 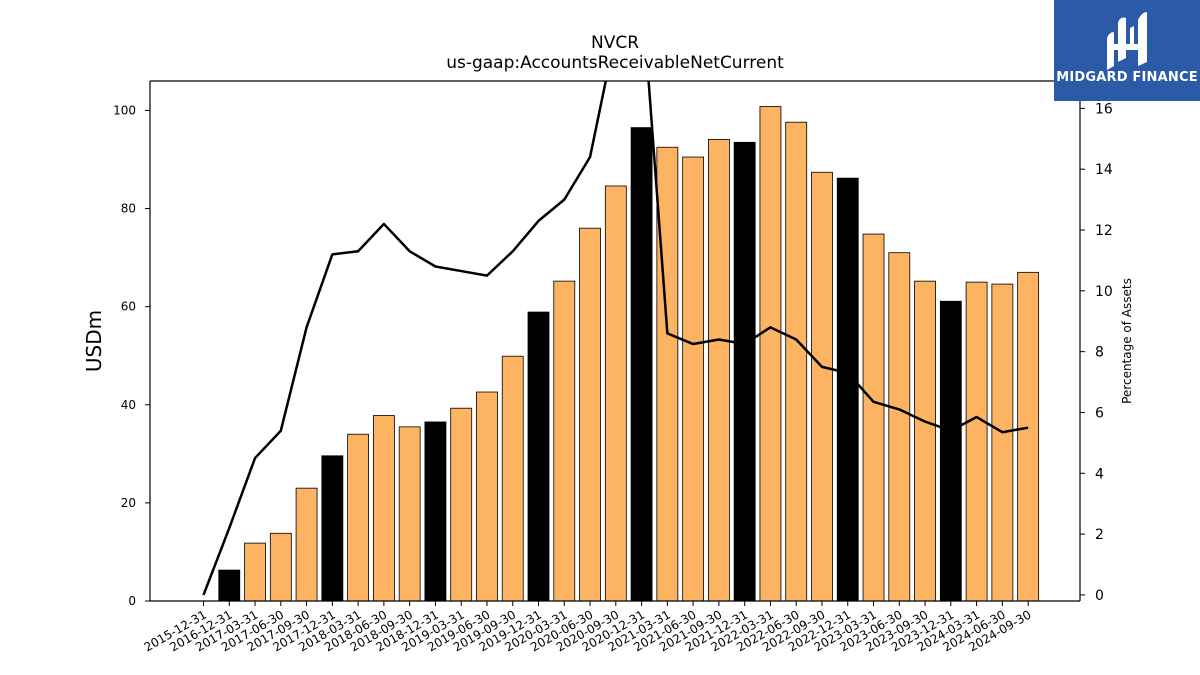 I want to click on y-tick-label: 40, so click(x=128, y=405).